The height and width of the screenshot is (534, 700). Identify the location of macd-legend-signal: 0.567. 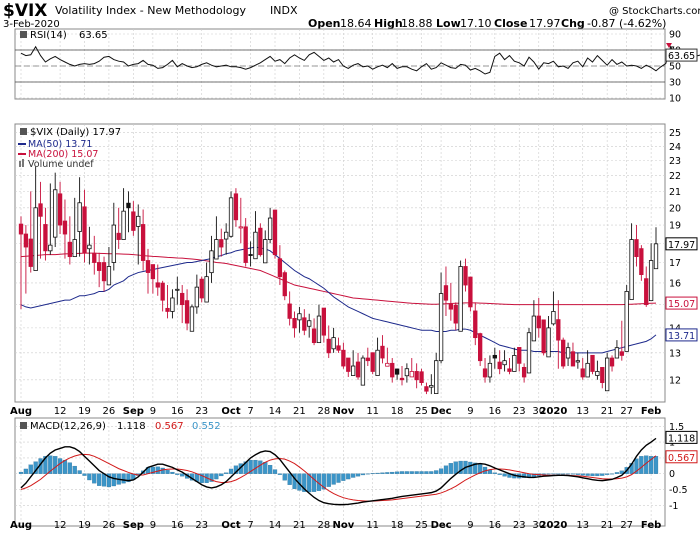
(169, 426).